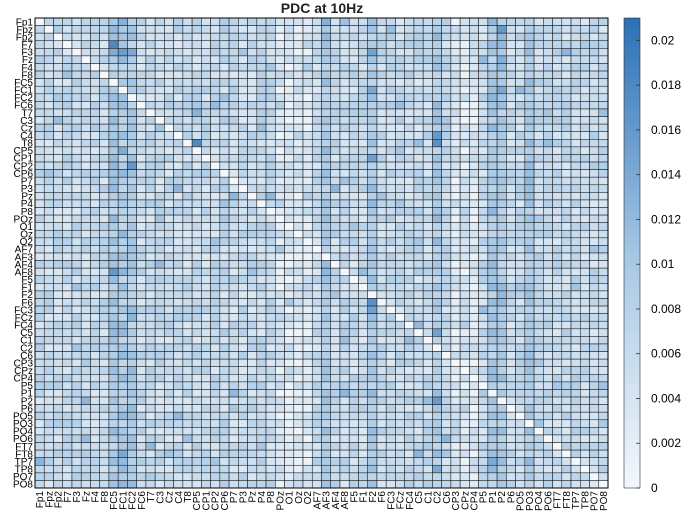  I want to click on row-label: P5, so click(27, 386).